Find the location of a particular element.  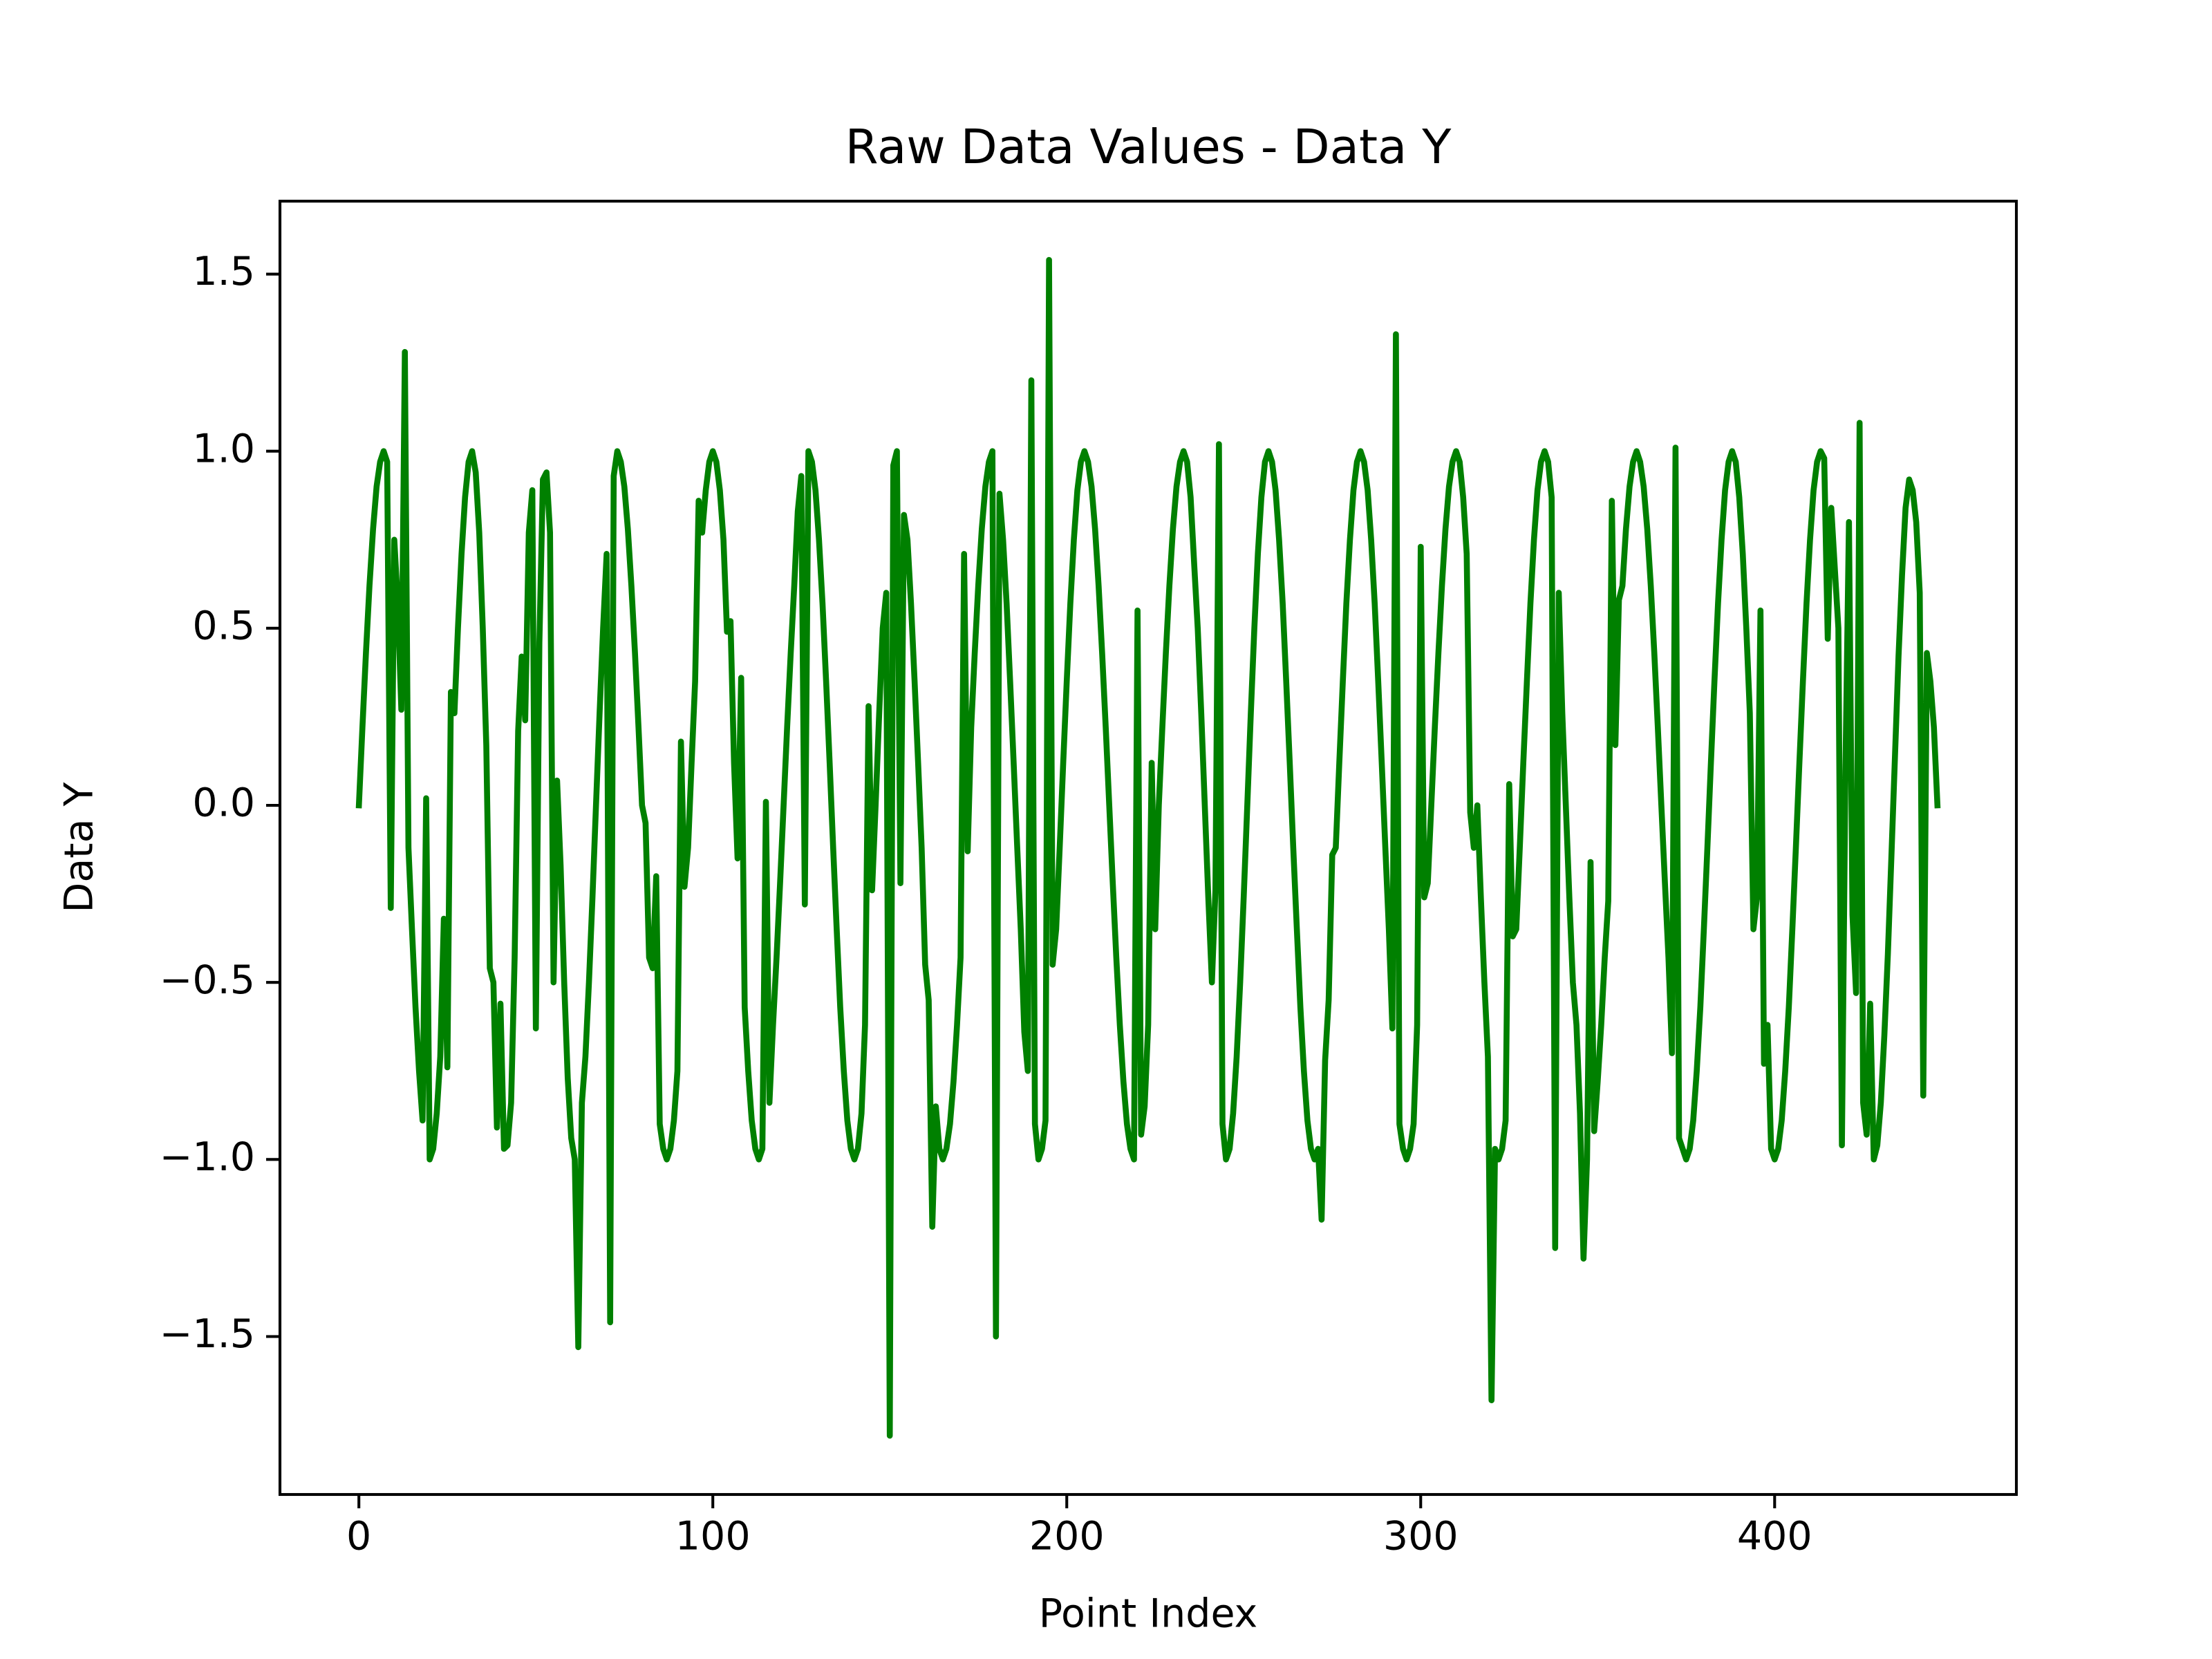

y-tick-label: −1.5 is located at coordinates (208, 1334).